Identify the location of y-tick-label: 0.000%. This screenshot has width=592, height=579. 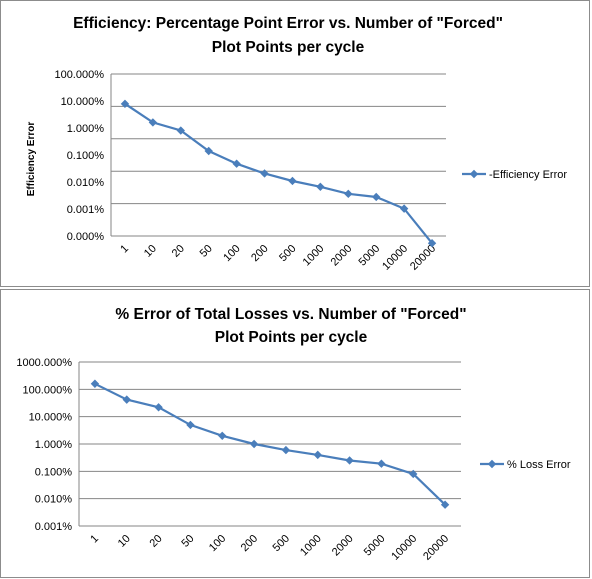
(86, 237).